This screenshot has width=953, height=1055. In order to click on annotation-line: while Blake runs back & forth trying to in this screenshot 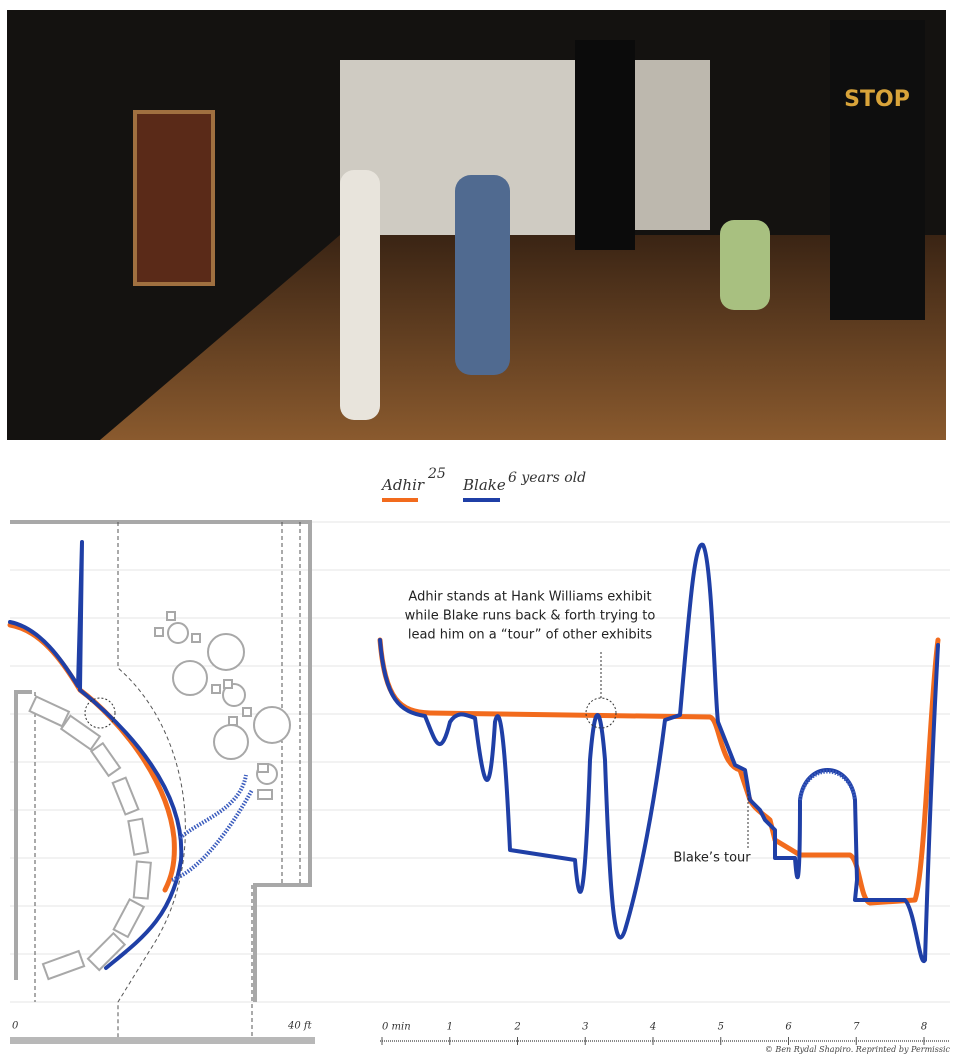, I will do `click(530, 616)`.